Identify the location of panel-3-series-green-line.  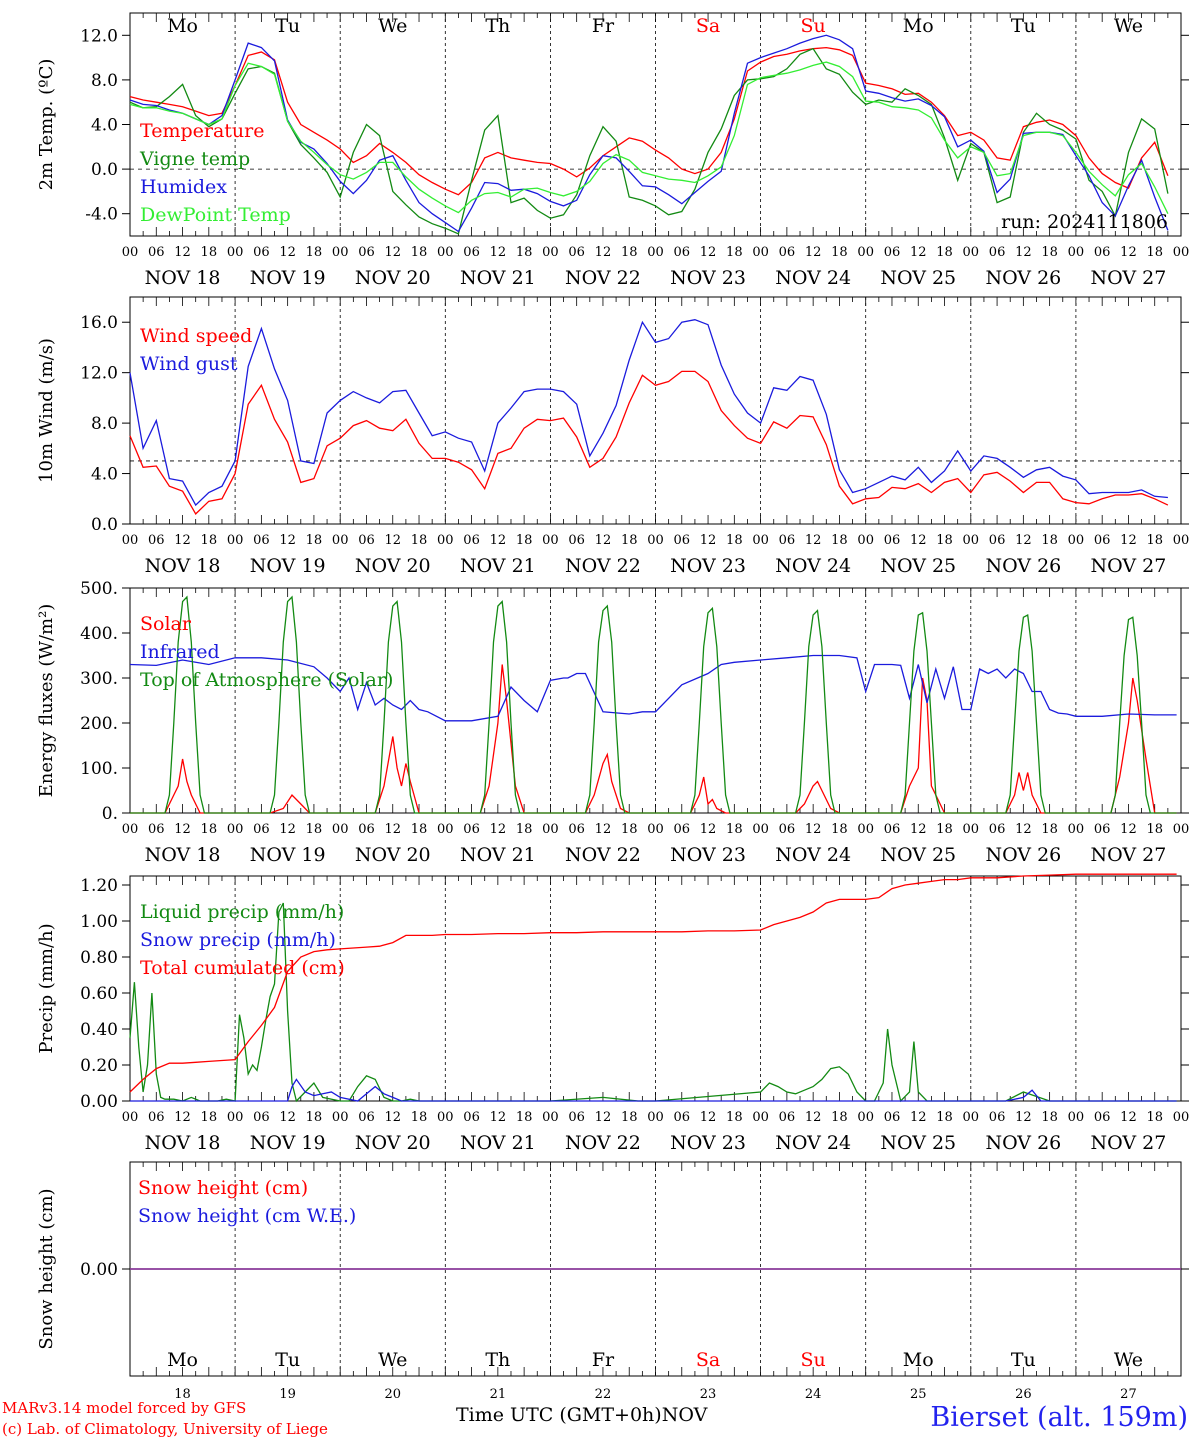
(653, 704).